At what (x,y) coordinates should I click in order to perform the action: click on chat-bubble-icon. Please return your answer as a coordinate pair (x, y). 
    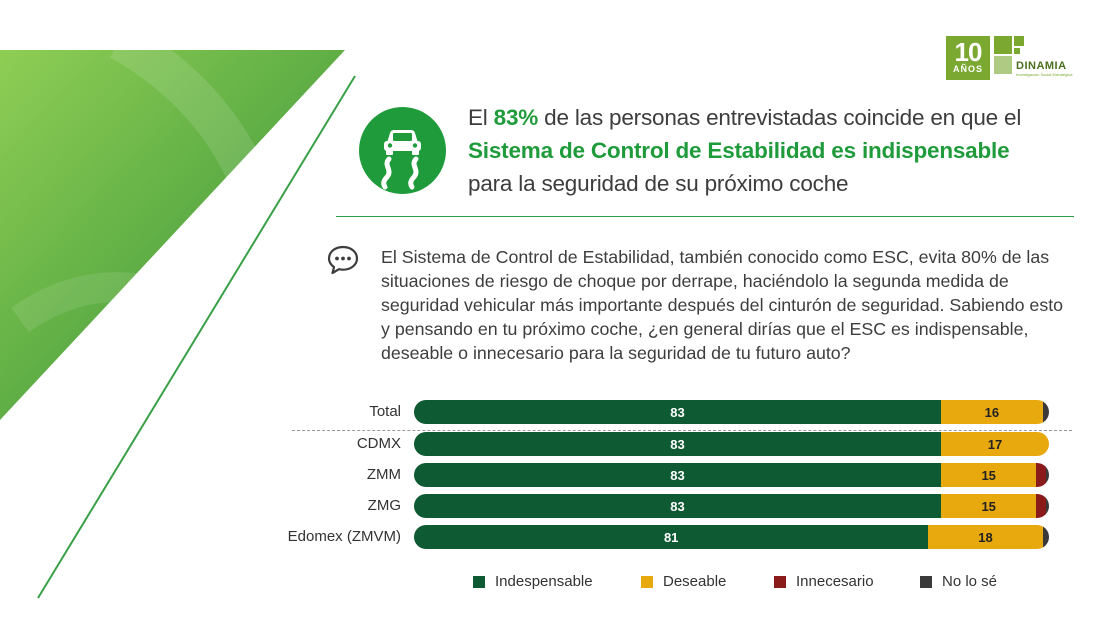
    Looking at the image, I should click on (343, 262).